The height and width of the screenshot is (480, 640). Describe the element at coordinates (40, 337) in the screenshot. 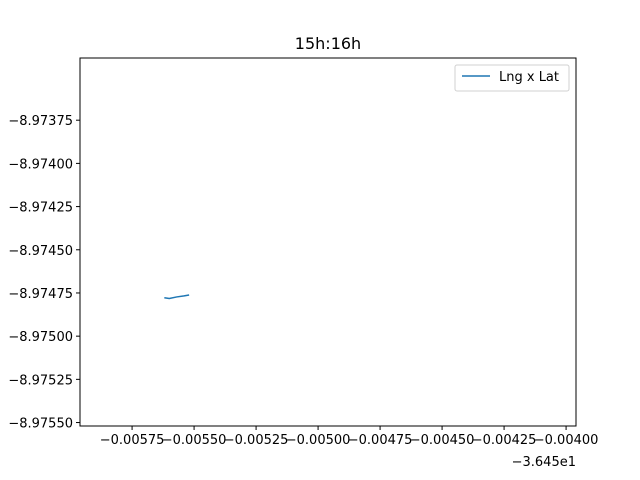

I see `y-tick-label: −8.97500` at that location.